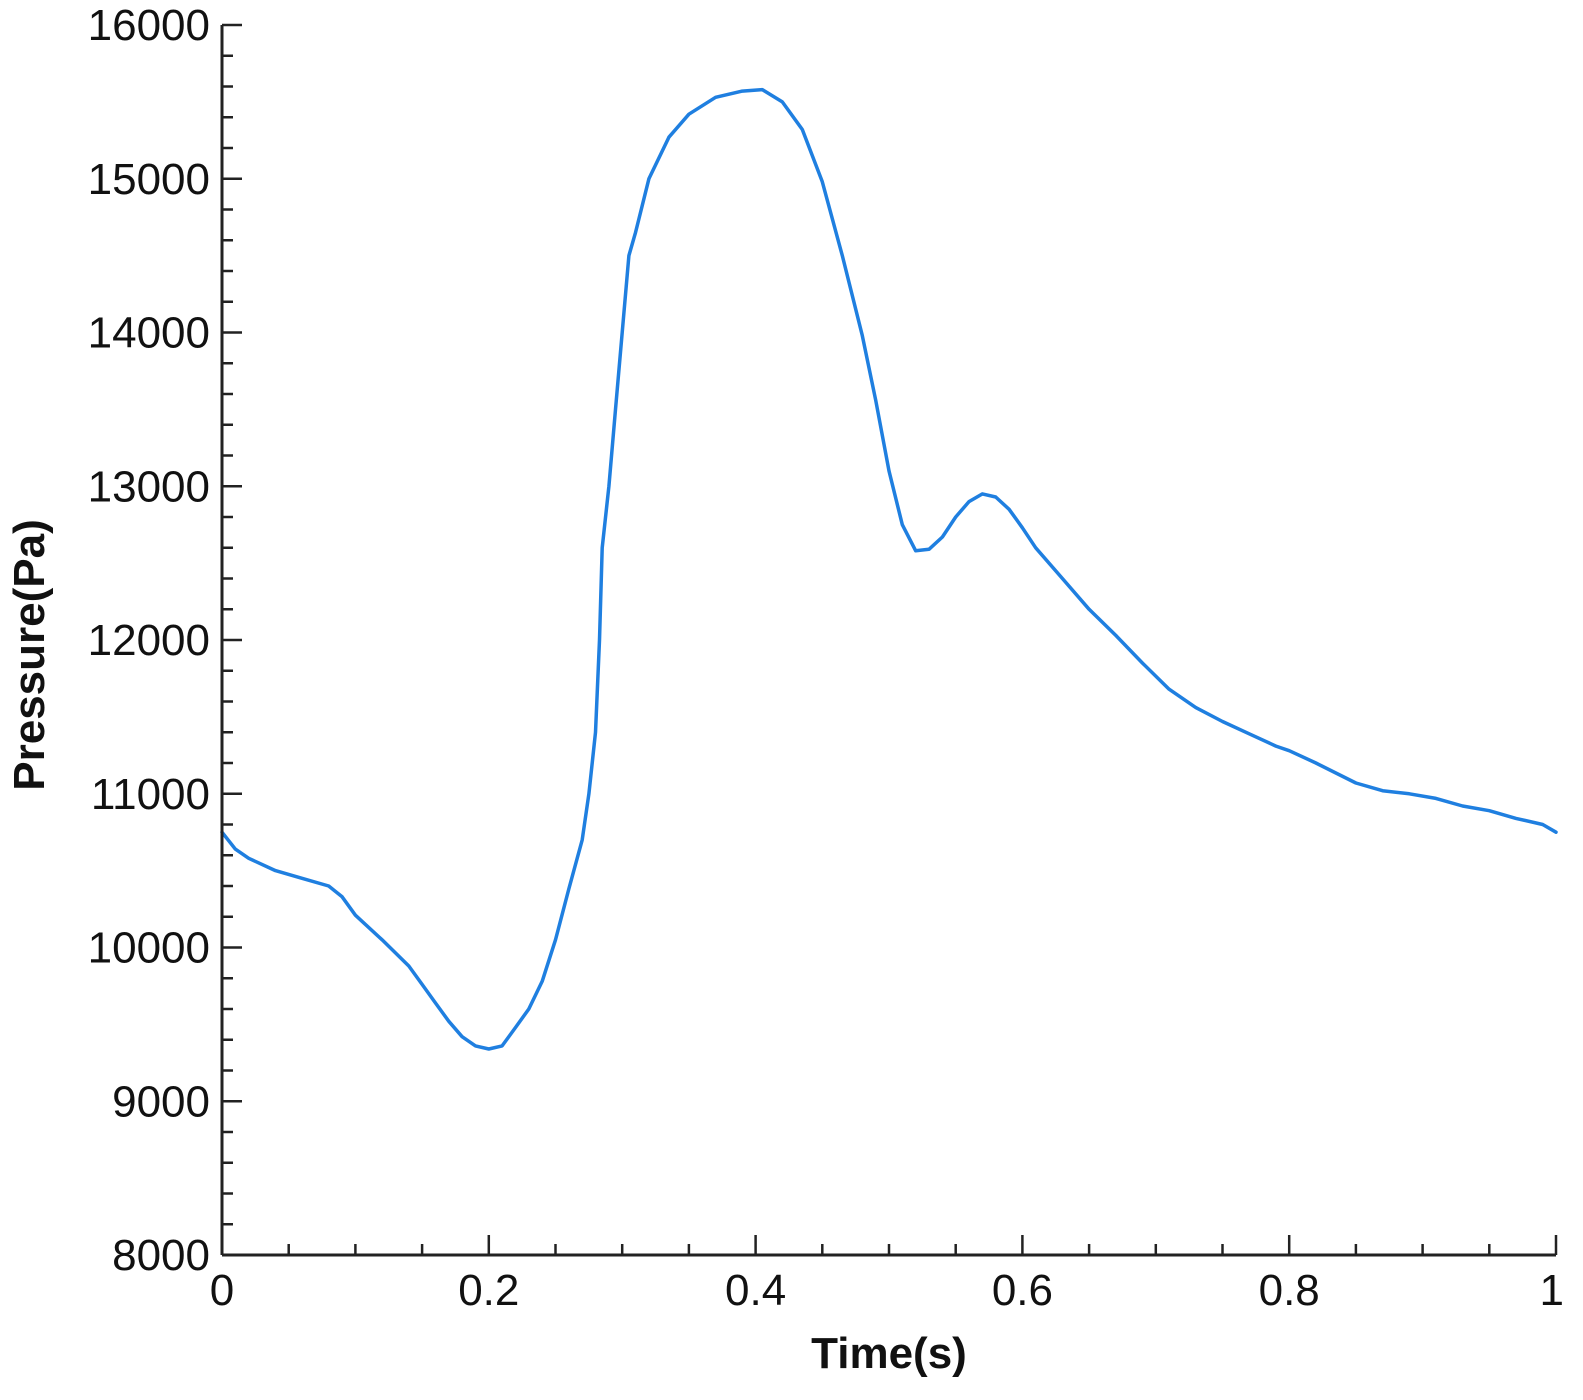 The height and width of the screenshot is (1400, 1583). What do you see at coordinates (161, 1255) in the screenshot?
I see `y-tick-label: 8000` at bounding box center [161, 1255].